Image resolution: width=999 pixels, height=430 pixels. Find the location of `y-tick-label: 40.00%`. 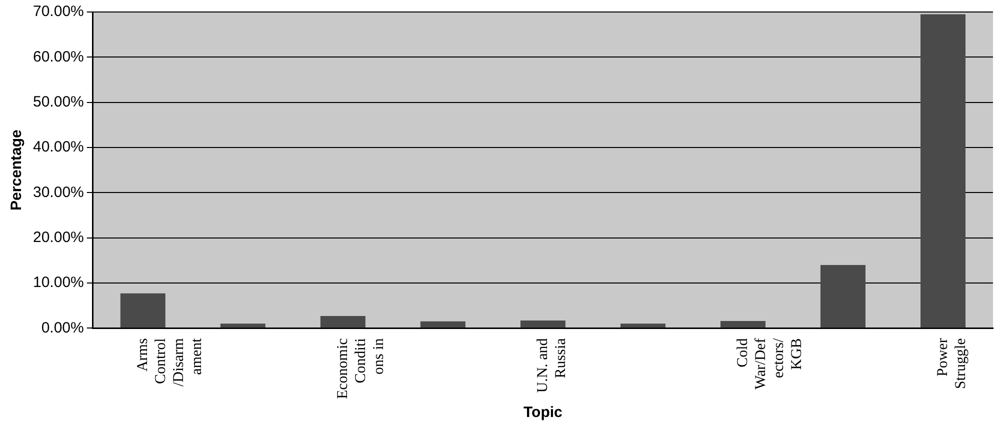

y-tick-label: 40.00% is located at coordinates (58, 147).